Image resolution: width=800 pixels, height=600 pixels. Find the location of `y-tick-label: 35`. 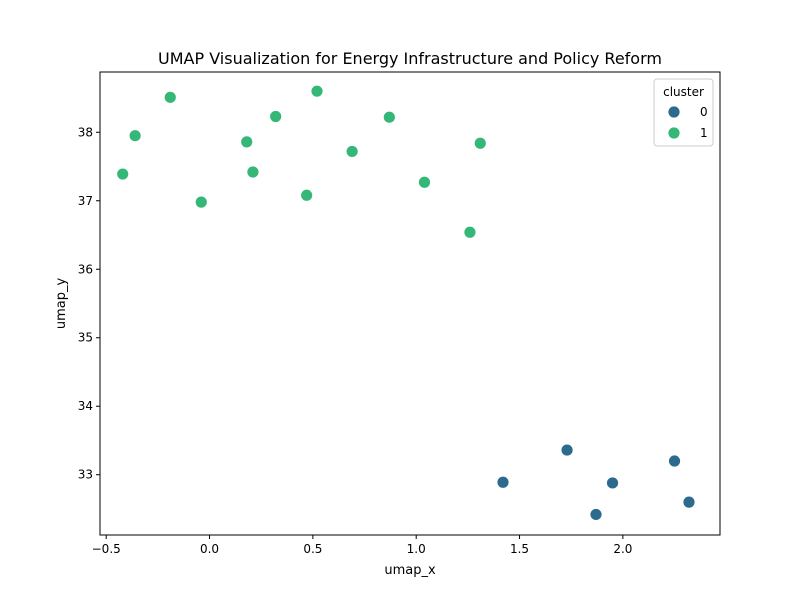

y-tick-label: 35 is located at coordinates (85, 338).